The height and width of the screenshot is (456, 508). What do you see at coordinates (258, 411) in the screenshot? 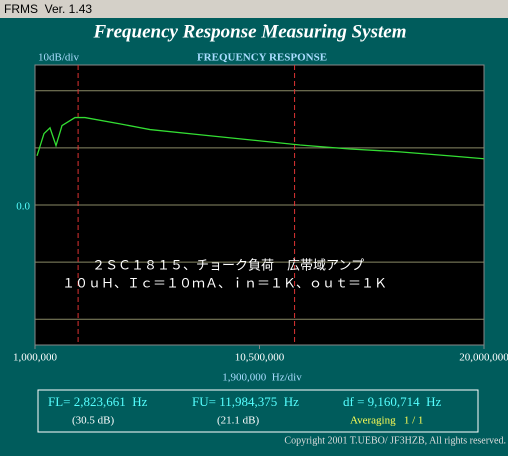
I see `readout-panel` at bounding box center [258, 411].